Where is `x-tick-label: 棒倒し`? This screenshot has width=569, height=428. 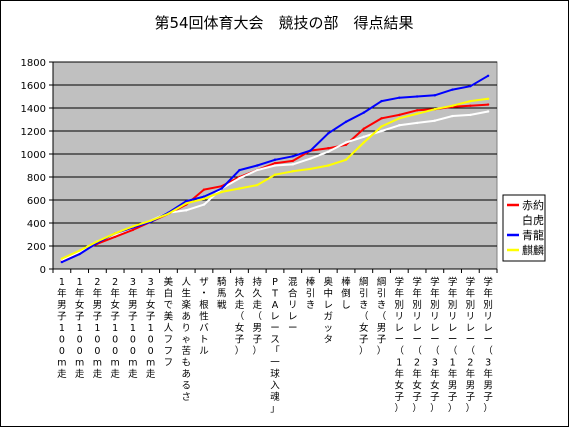
x-tick-label: 棒倒し is located at coordinates (346, 293).